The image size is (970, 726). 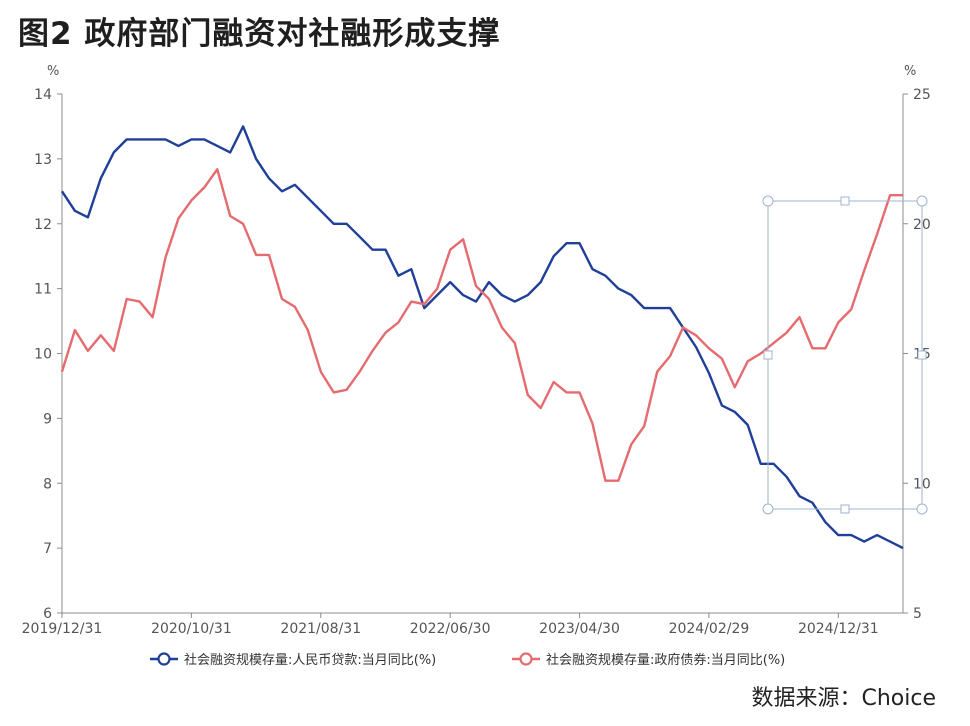 What do you see at coordinates (579, 629) in the screenshot?
I see `x-tick-label: 2023/04/30` at bounding box center [579, 629].